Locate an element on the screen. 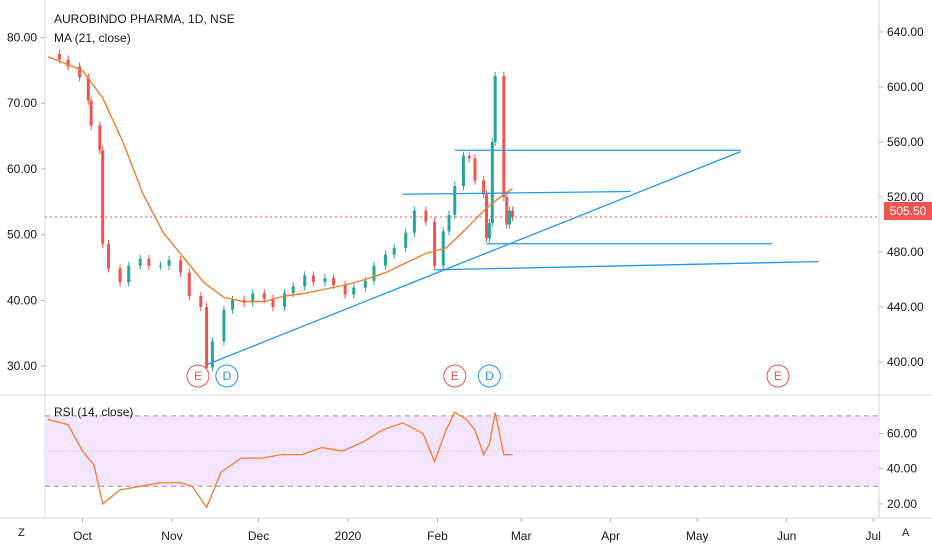 Image resolution: width=932 pixels, height=550 pixels. left-axis-tick: 60.00 is located at coordinates (22, 169).